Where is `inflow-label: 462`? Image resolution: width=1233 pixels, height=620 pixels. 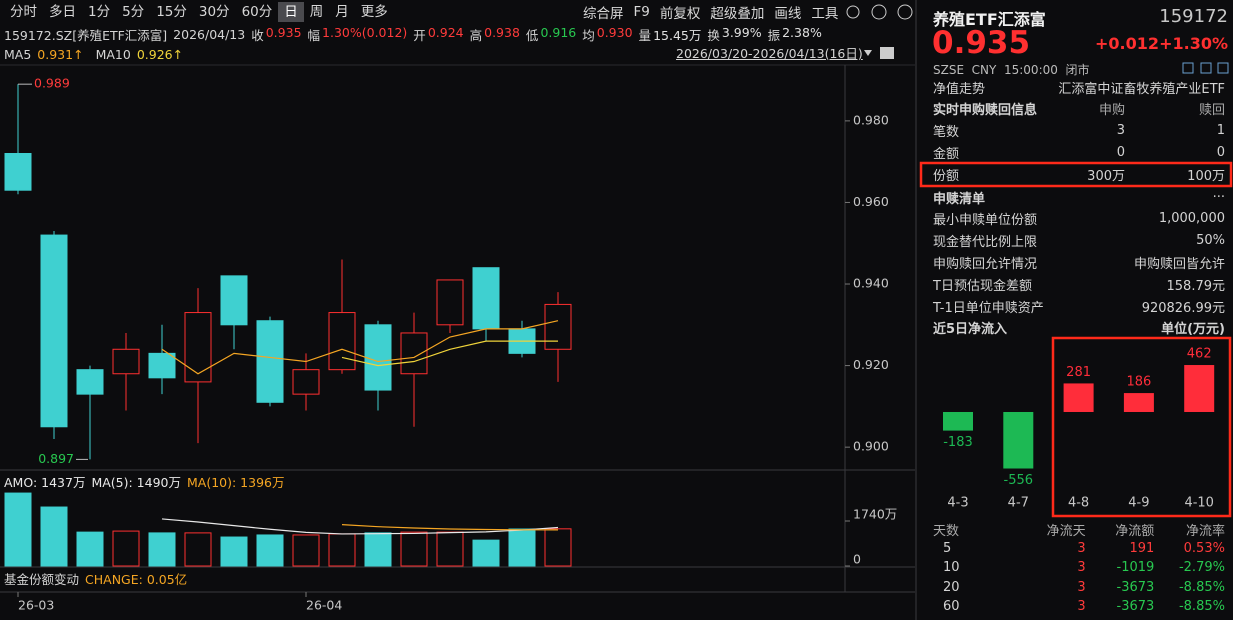 inflow-label: 462 is located at coordinates (1199, 354).